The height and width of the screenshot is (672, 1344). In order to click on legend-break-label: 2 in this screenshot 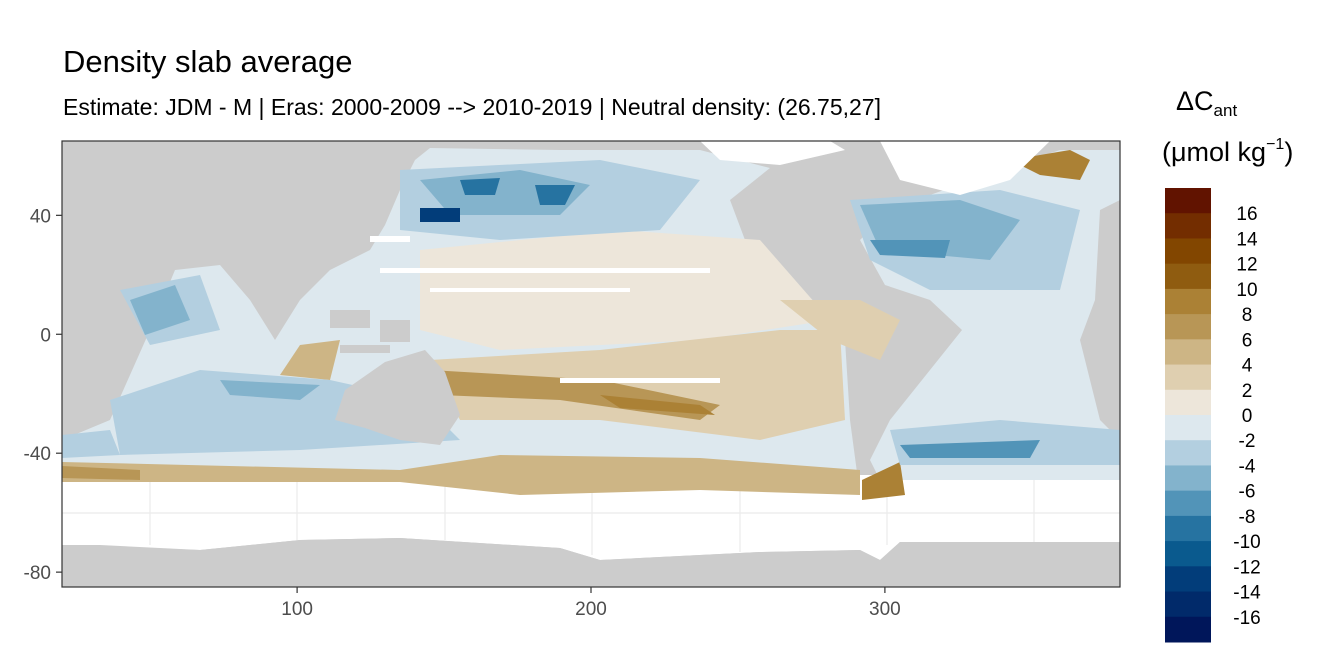, I will do `click(1247, 391)`.